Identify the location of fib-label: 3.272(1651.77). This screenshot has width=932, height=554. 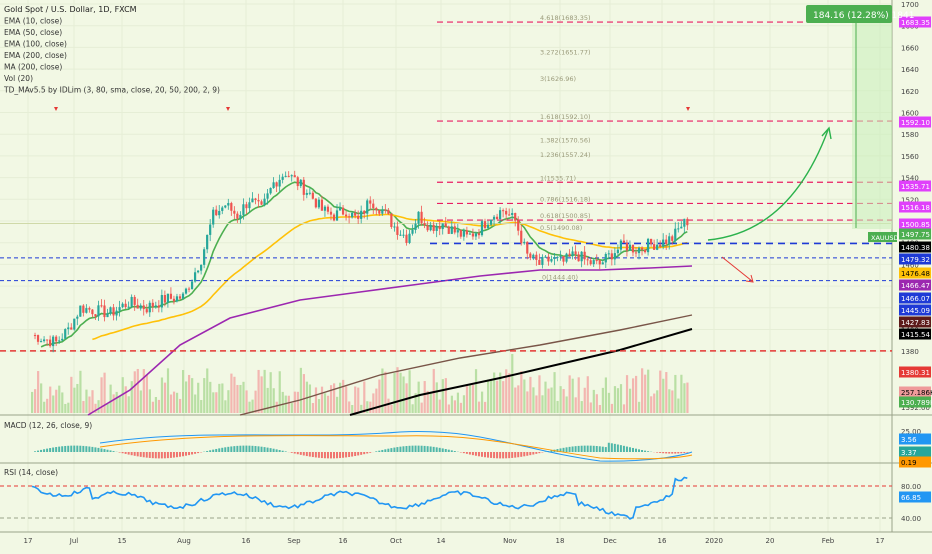
(565, 52).